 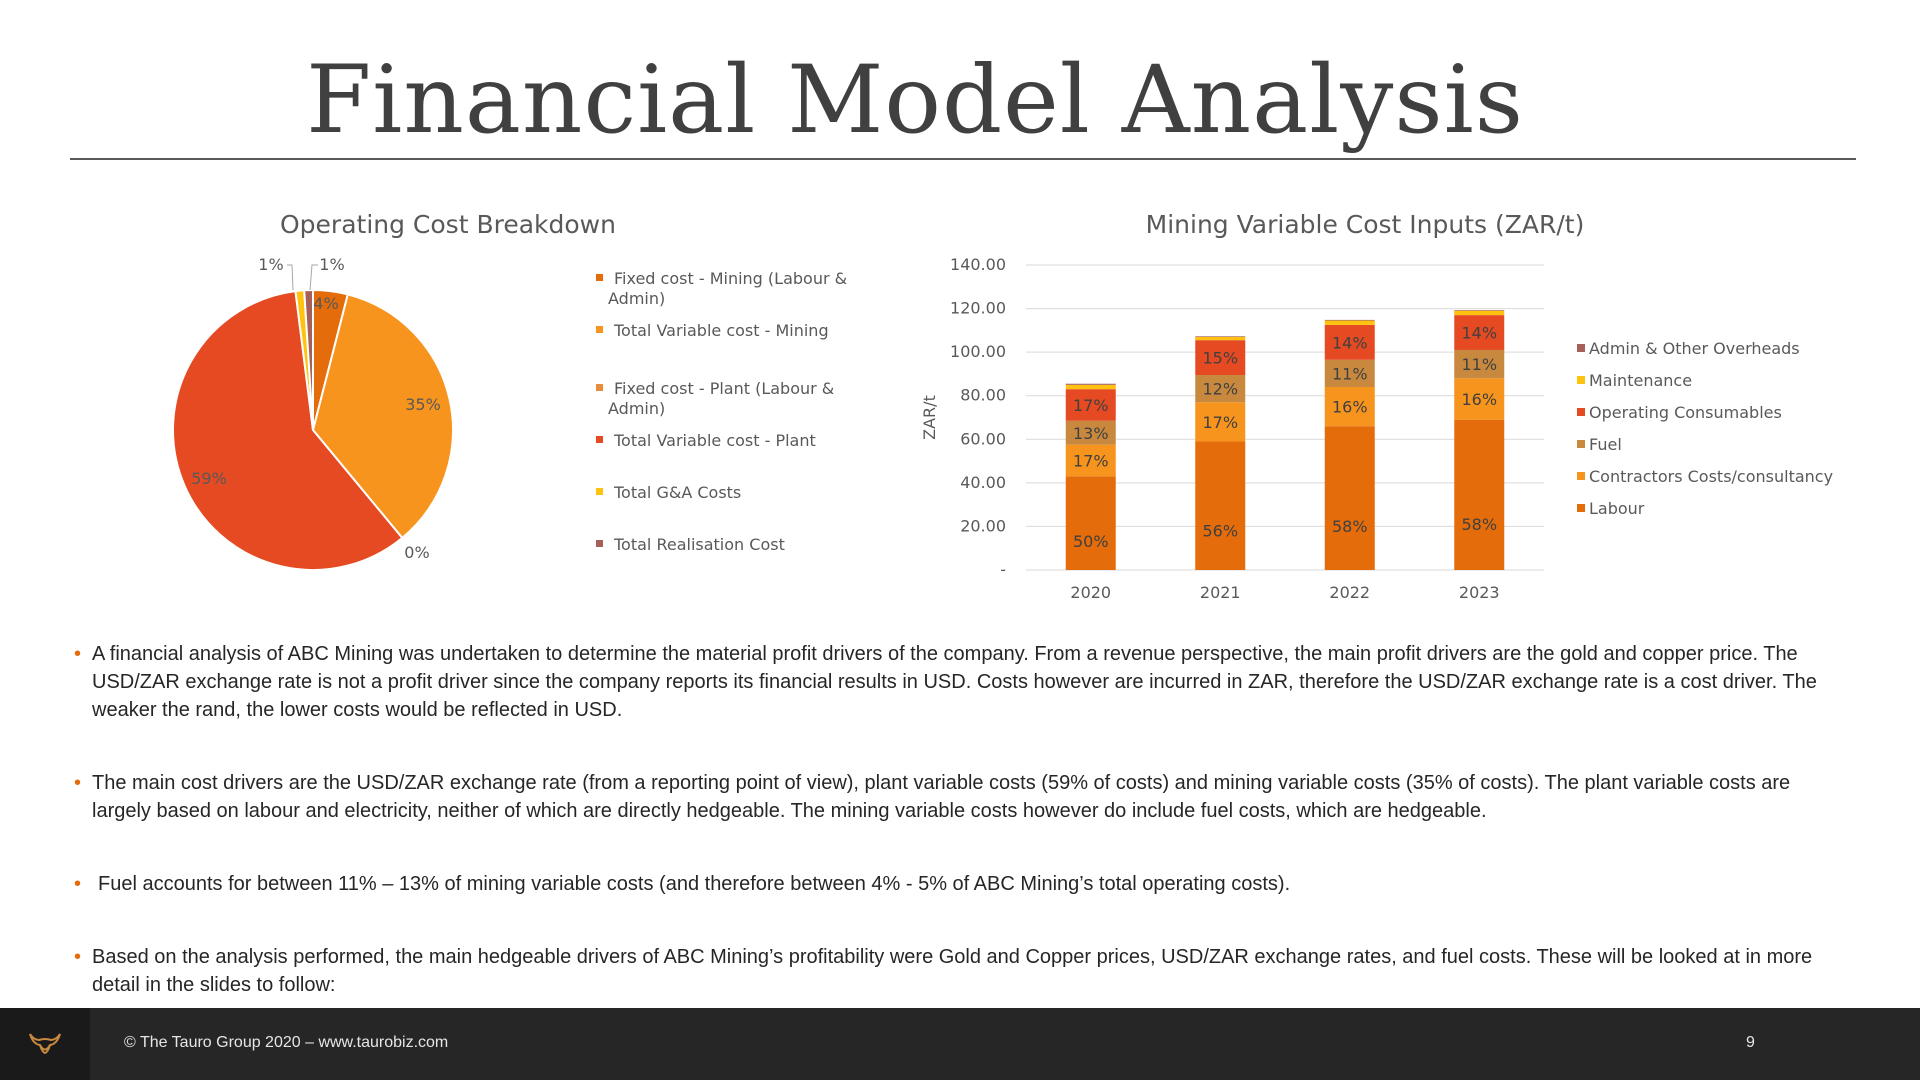 What do you see at coordinates (712, 330) in the screenshot?
I see `pie-legend-item: Total Variable cost - Mining` at bounding box center [712, 330].